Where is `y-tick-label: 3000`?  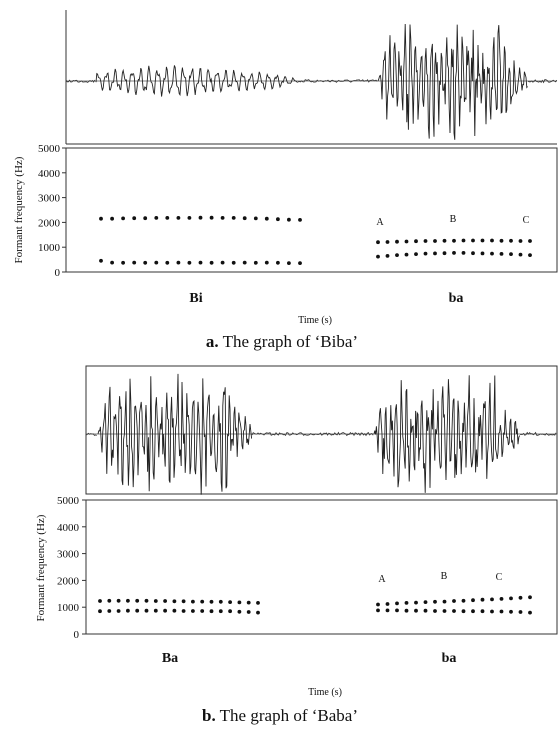 y-tick-label: 3000 is located at coordinates (68, 555).